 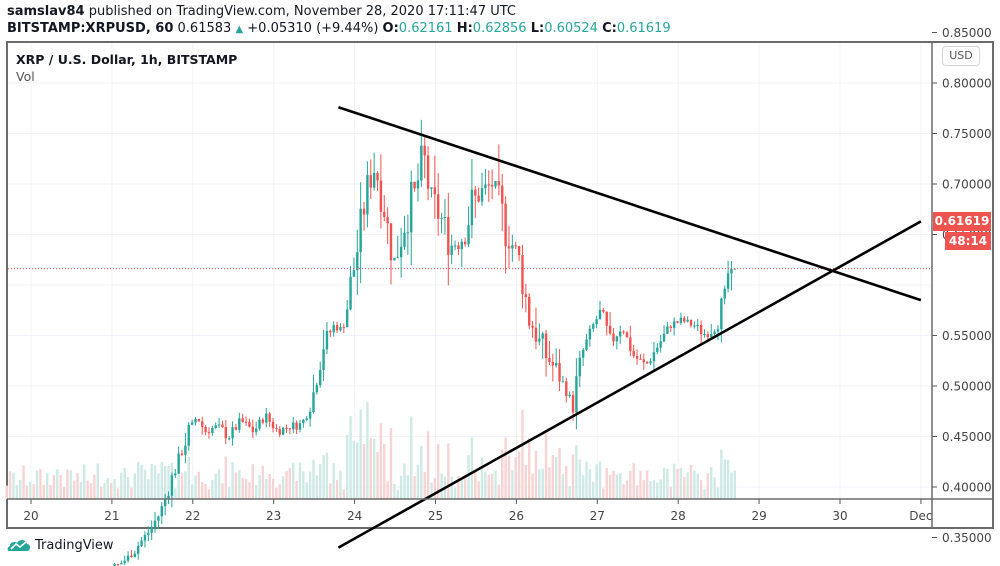 I want to click on series-title: XRP / U.S. Dollar, 1h, BITSTAMP, so click(x=127, y=59).